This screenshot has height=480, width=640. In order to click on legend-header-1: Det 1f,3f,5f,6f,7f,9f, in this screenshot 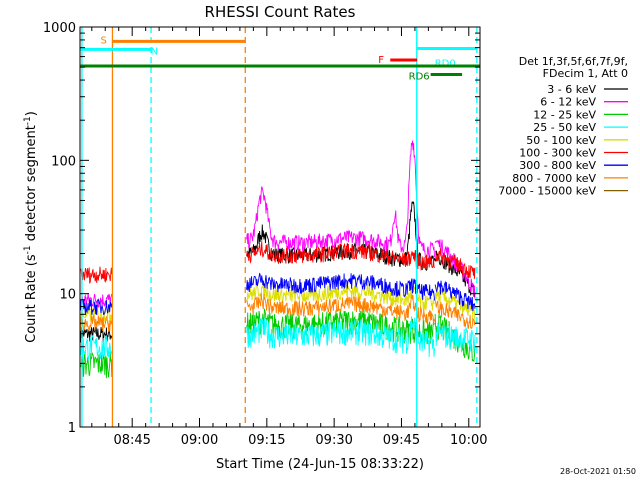, I will do `click(573, 61)`.